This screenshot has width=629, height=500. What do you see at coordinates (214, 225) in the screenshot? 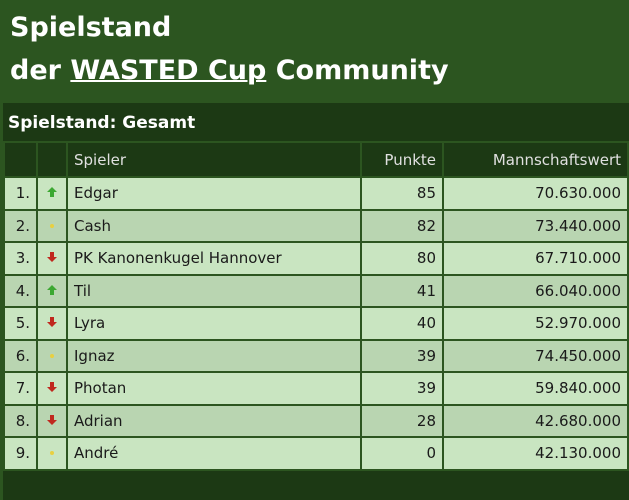
I see `player-cell: Cash` at bounding box center [214, 225].